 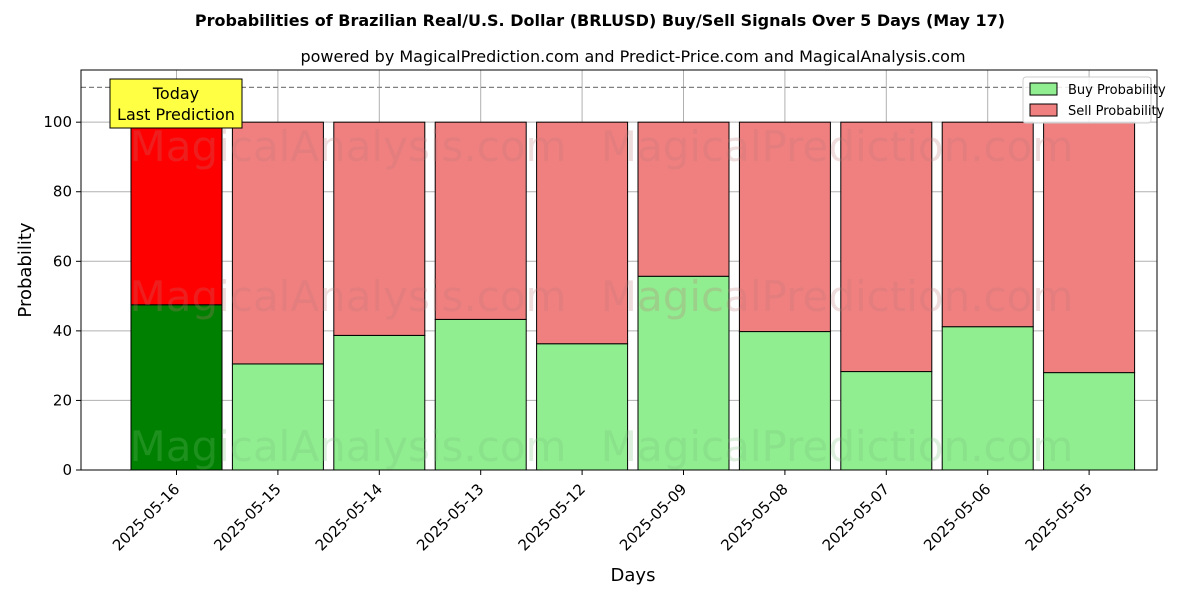 What do you see at coordinates (349, 517) in the screenshot?
I see `x-tick-label: 2025-05-14` at bounding box center [349, 517].